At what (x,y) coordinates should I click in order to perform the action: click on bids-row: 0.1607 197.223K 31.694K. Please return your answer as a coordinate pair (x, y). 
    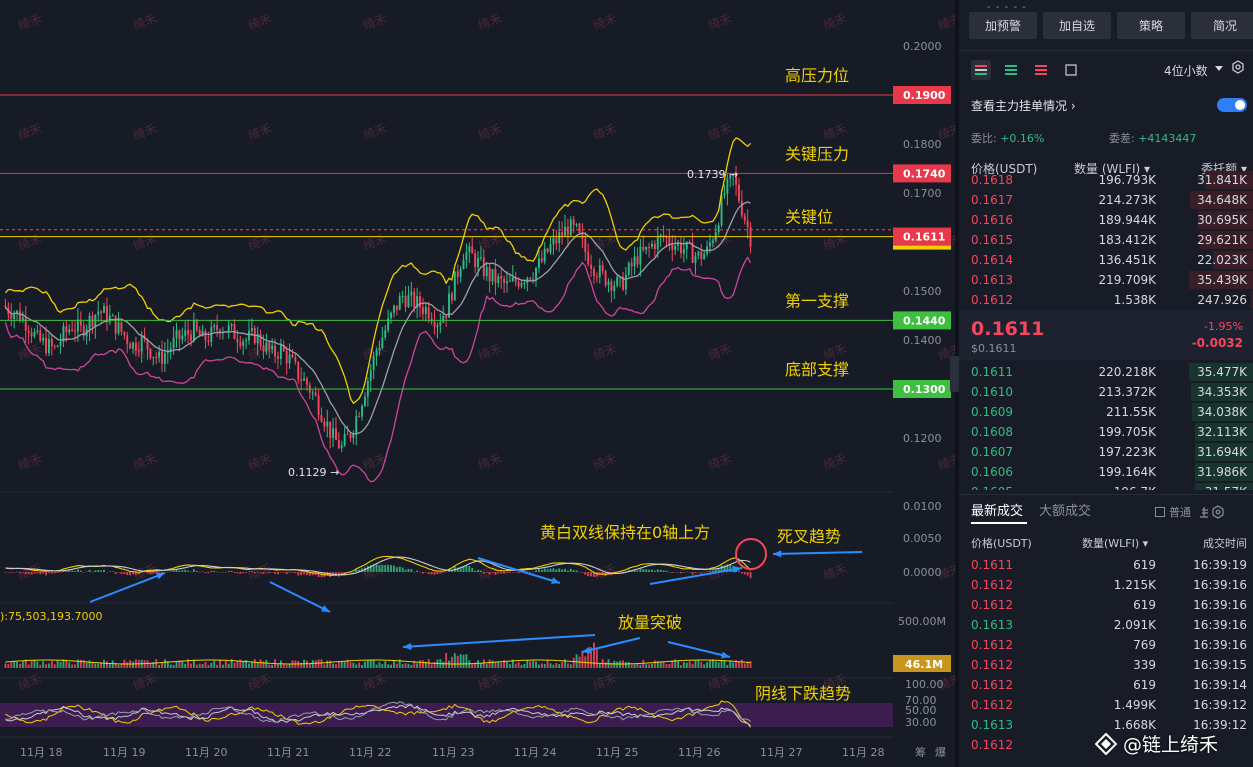
    Looking at the image, I should click on (1106, 452).